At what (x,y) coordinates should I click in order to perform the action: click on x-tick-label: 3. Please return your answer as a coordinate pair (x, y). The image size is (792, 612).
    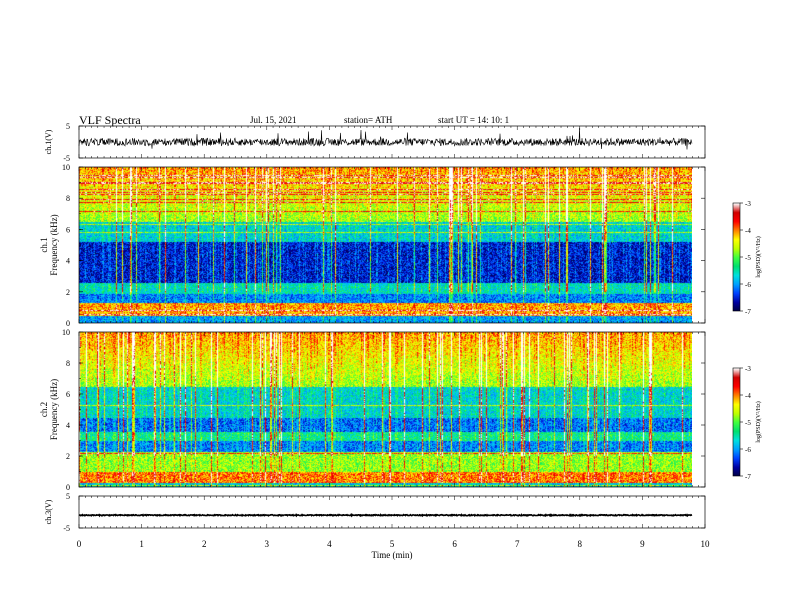
    Looking at the image, I should click on (267, 544).